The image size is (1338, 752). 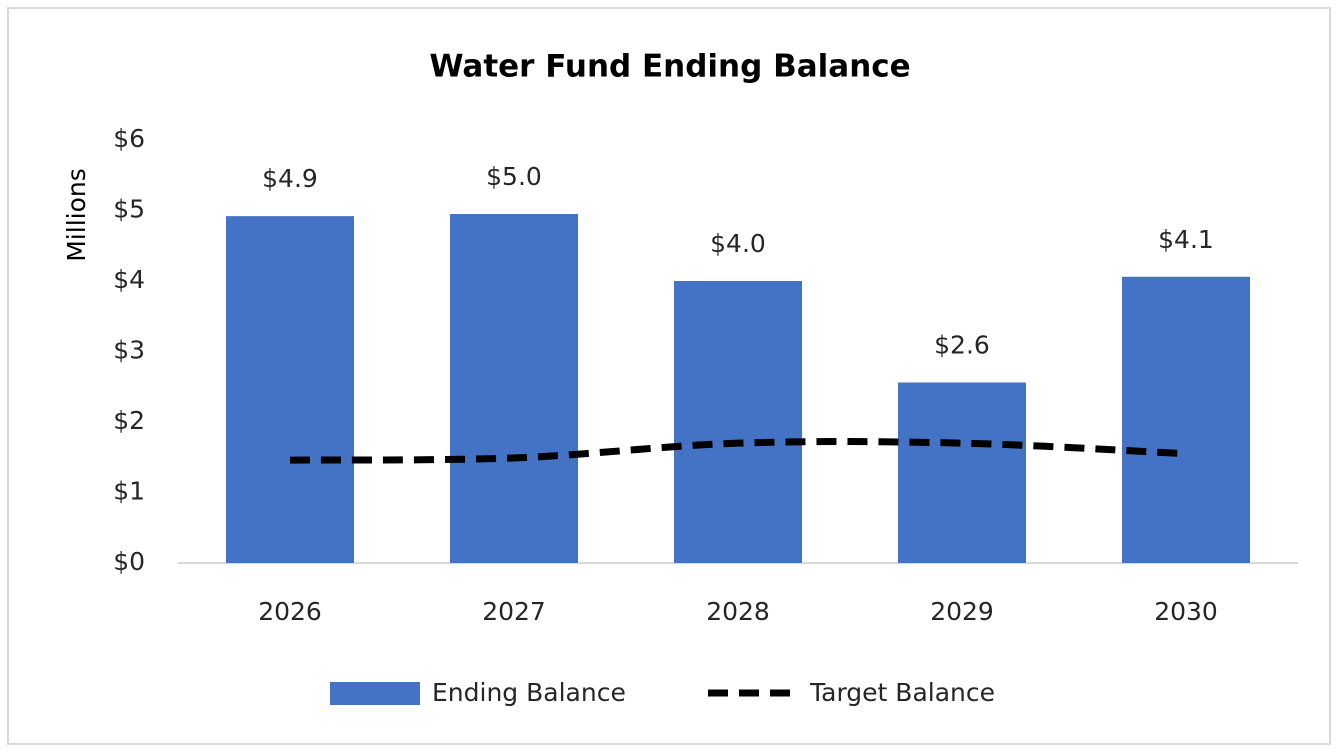 I want to click on data-label: $4.0, so click(x=738, y=243).